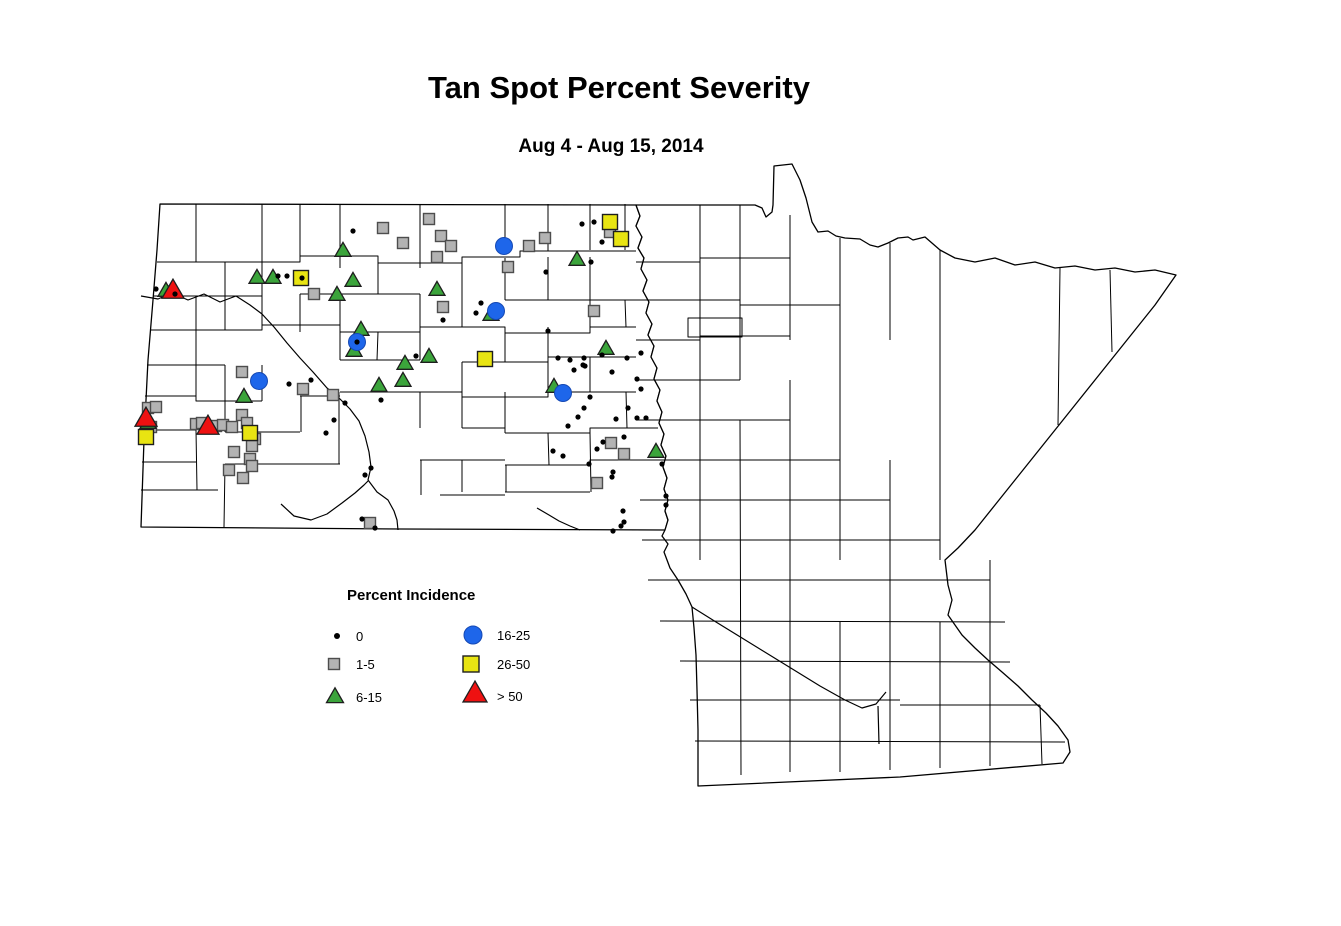 Image resolution: width=1341 pixels, height=926 pixels. What do you see at coordinates (411, 595) in the screenshot?
I see `legend-title: Percent Incidence` at bounding box center [411, 595].